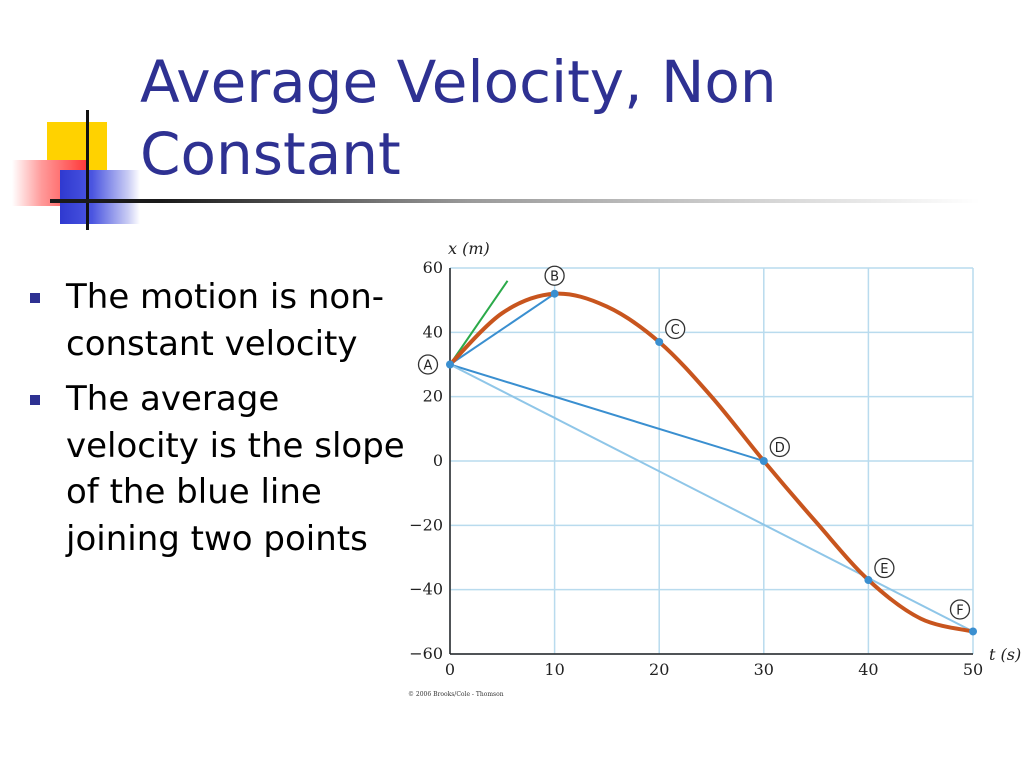  What do you see at coordinates (479, 323) in the screenshot?
I see `tangent-line` at bounding box center [479, 323].